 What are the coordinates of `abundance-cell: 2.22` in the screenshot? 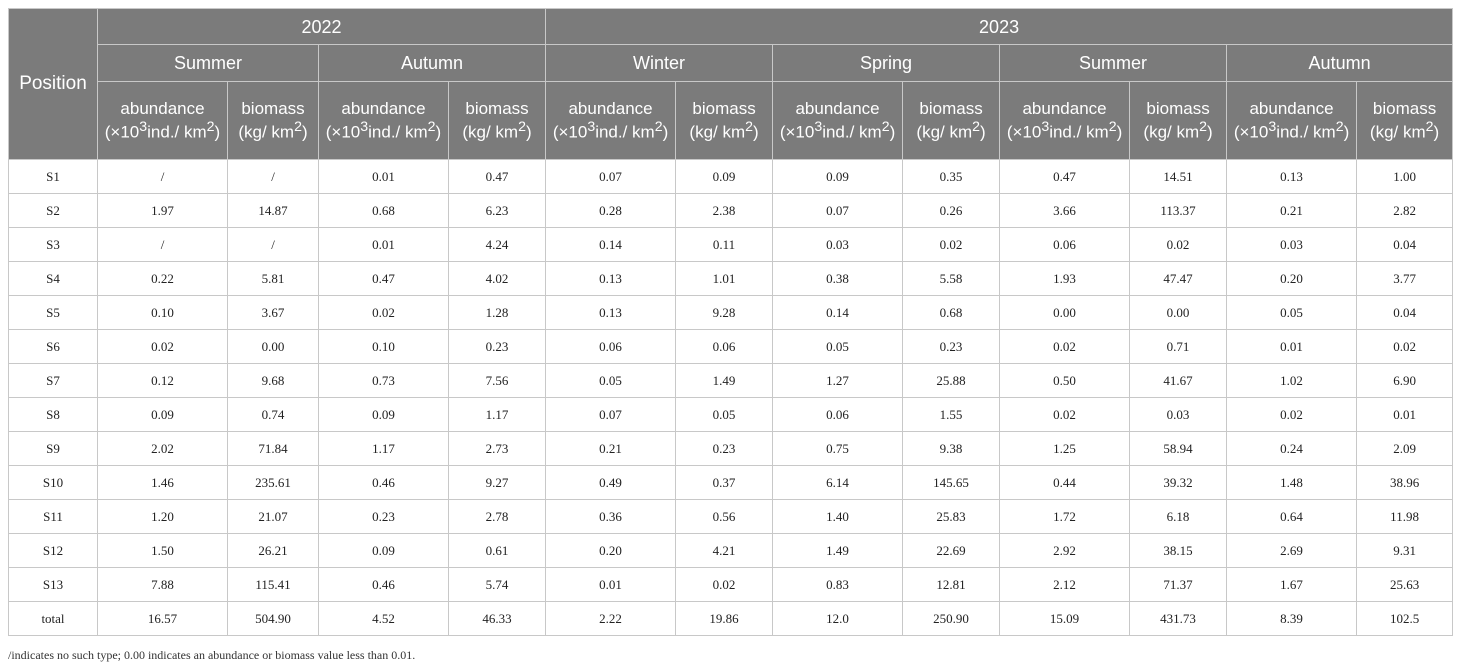 It's located at (611, 618).